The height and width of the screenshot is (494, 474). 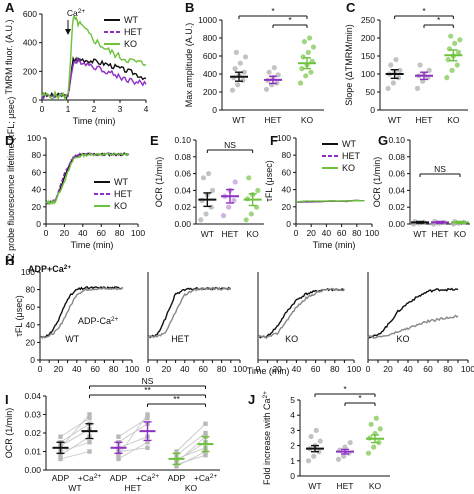 What do you see at coordinates (31, 307) in the screenshot?
I see `H0-ytick-label: 60` at bounding box center [31, 307].